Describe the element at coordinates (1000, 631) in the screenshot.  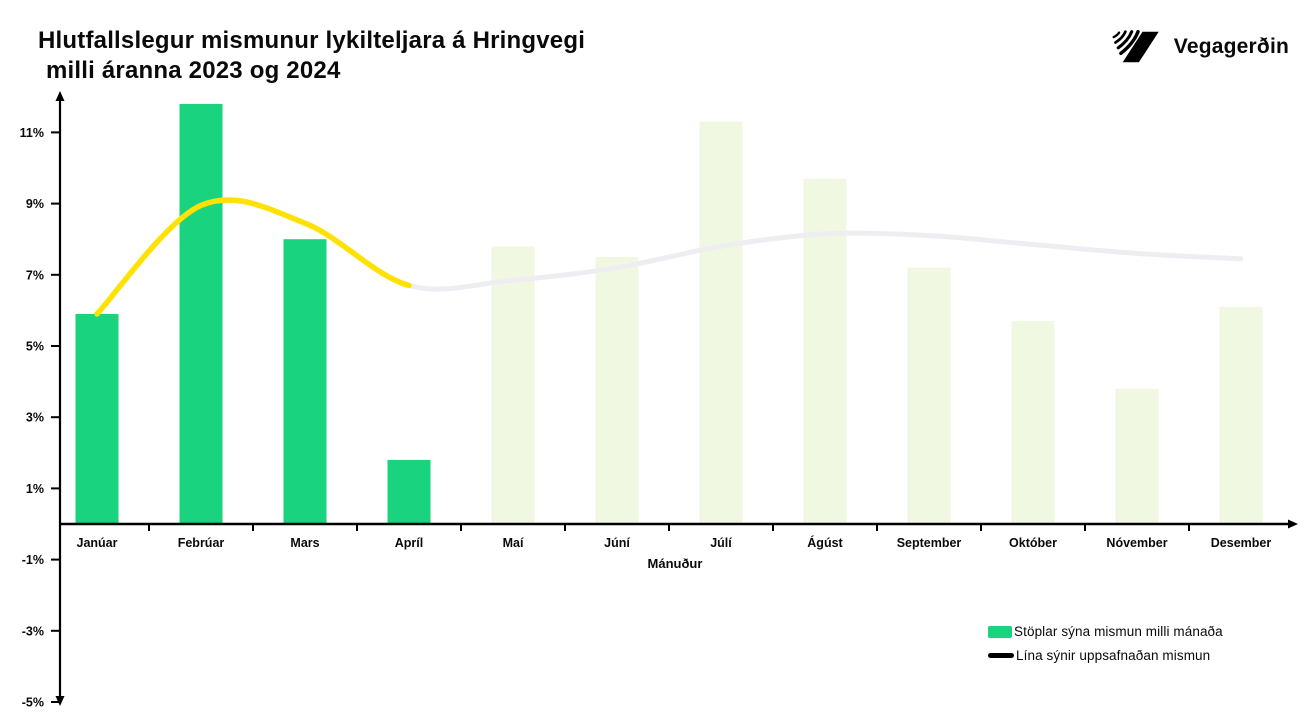
I see `legend-bar-swatch` at that location.